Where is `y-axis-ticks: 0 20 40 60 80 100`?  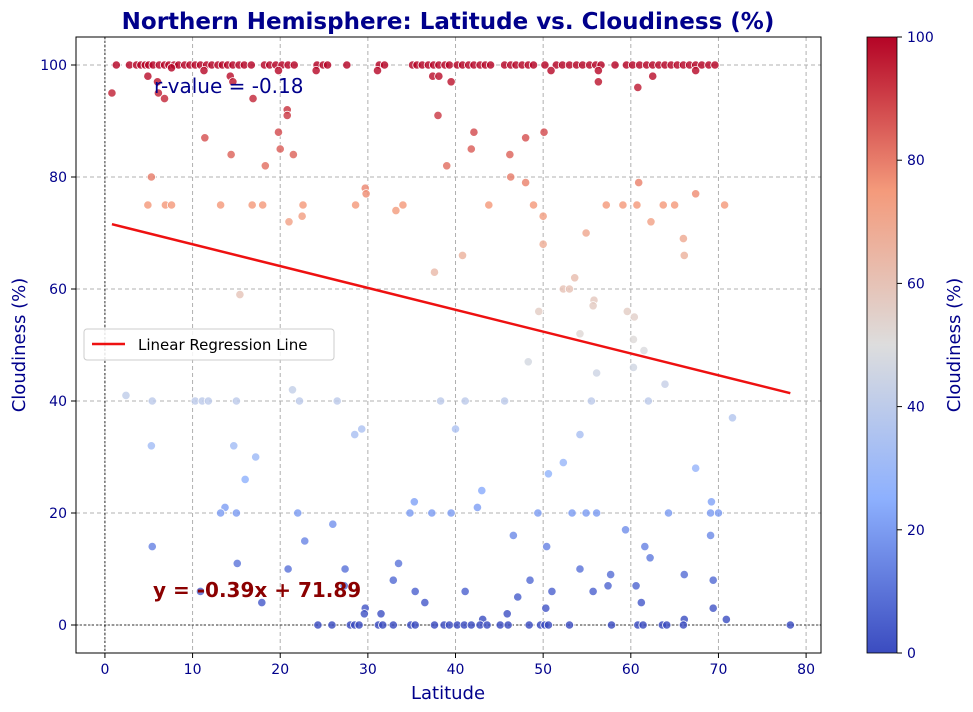
y-axis-ticks: 0 20 40 60 80 100 is located at coordinates (58, 346).